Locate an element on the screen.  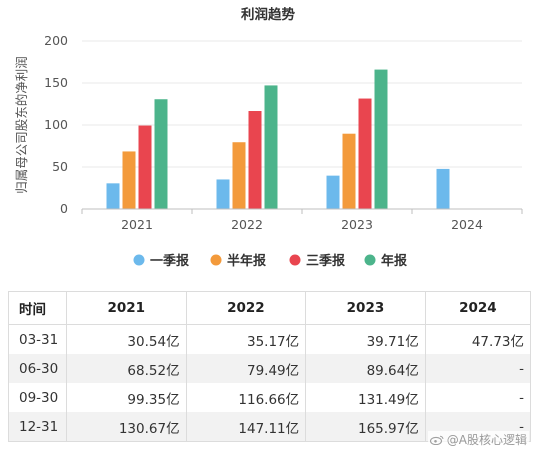
table-row: 03-31 30.54亿 35.17亿 39.71亿 47.73亿 is located at coordinates (269, 339).